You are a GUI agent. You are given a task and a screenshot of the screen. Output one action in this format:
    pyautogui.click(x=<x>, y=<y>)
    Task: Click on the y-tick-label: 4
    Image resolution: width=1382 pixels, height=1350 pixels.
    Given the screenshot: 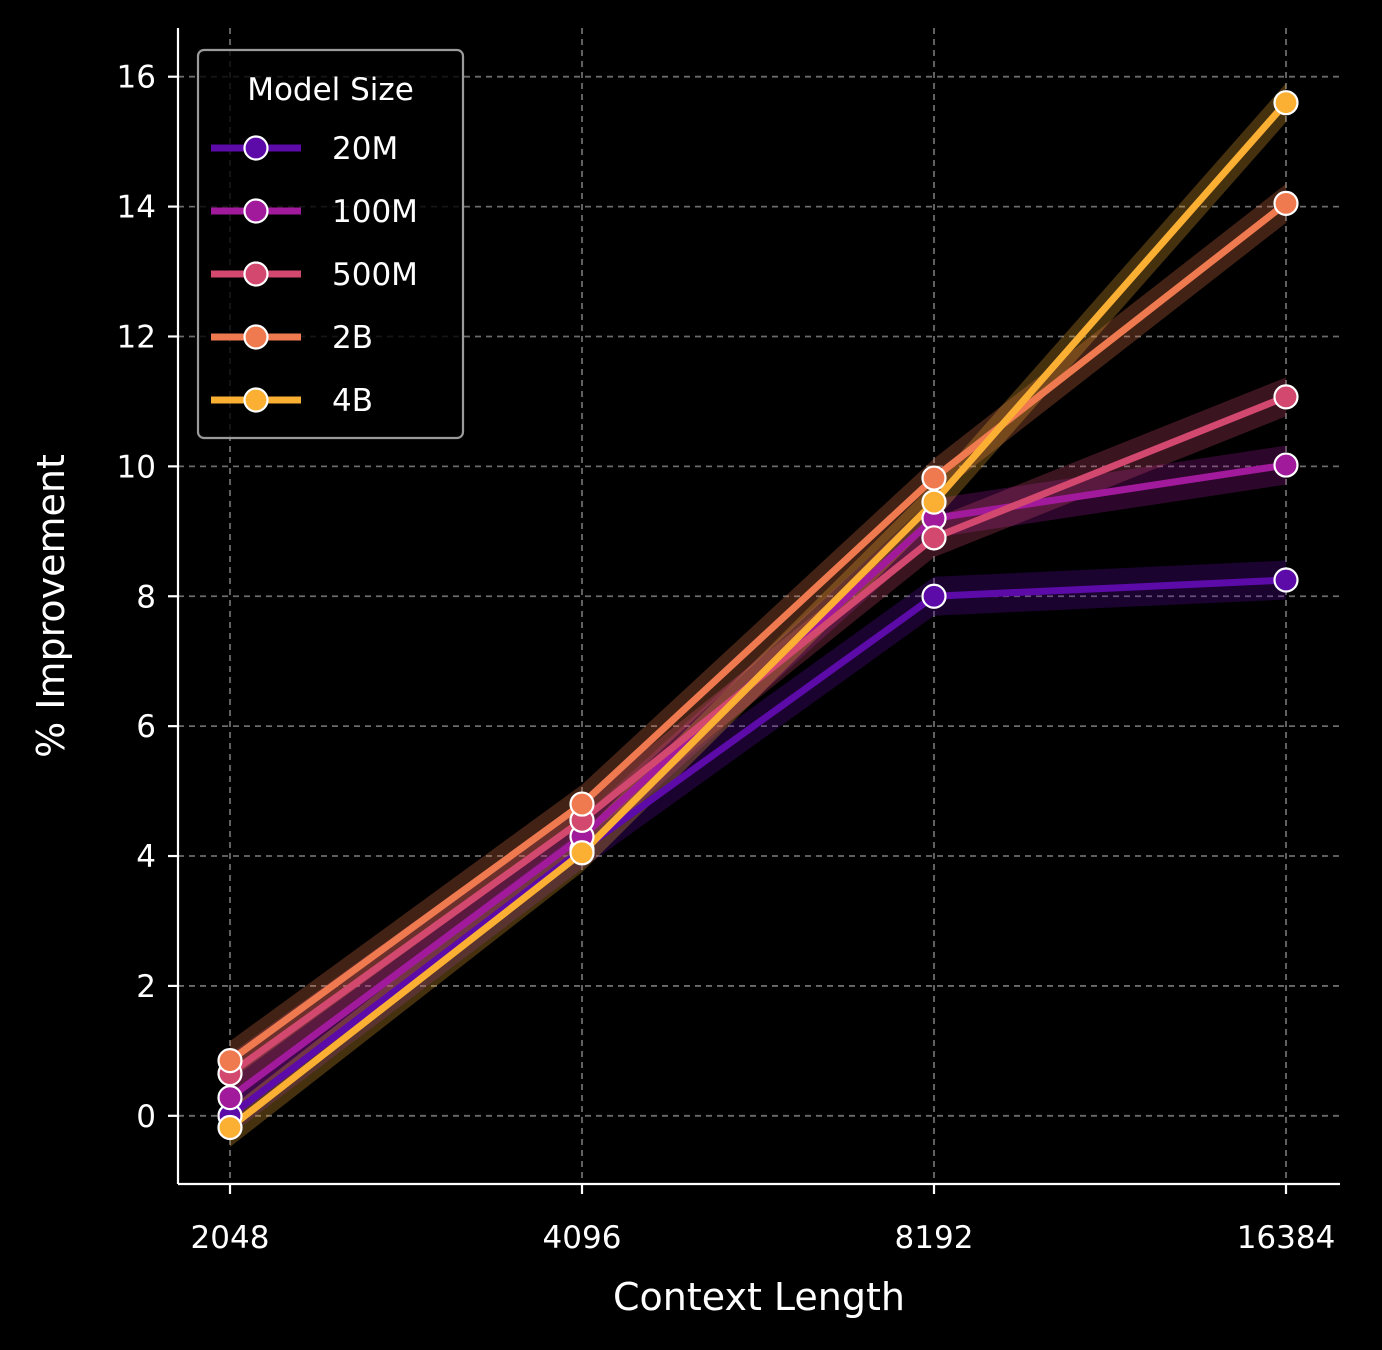 What is the action you would take?
    pyautogui.click(x=146, y=857)
    